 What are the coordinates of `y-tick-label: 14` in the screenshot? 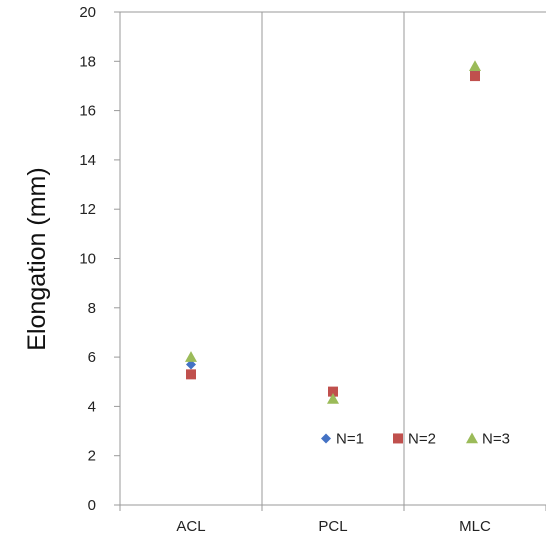 It's located at (87, 160).